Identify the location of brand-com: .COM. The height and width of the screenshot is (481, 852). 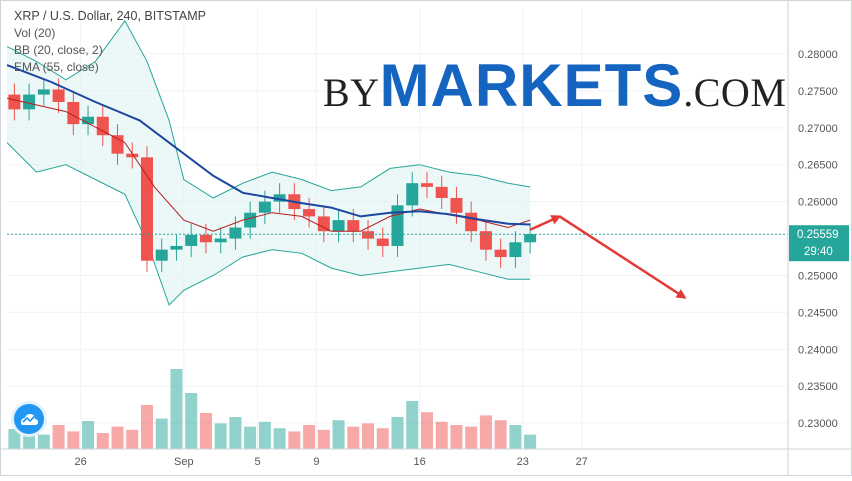
(735, 92).